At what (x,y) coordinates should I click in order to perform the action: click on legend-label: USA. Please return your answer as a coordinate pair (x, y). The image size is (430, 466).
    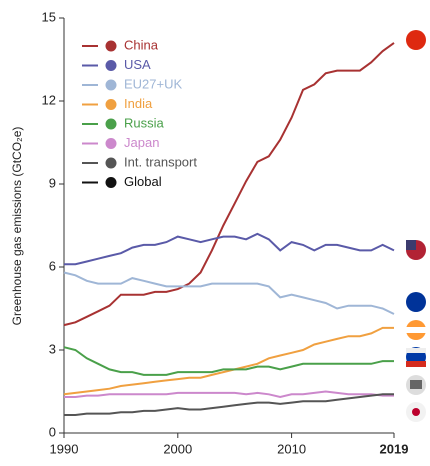
    Looking at the image, I should click on (137, 64).